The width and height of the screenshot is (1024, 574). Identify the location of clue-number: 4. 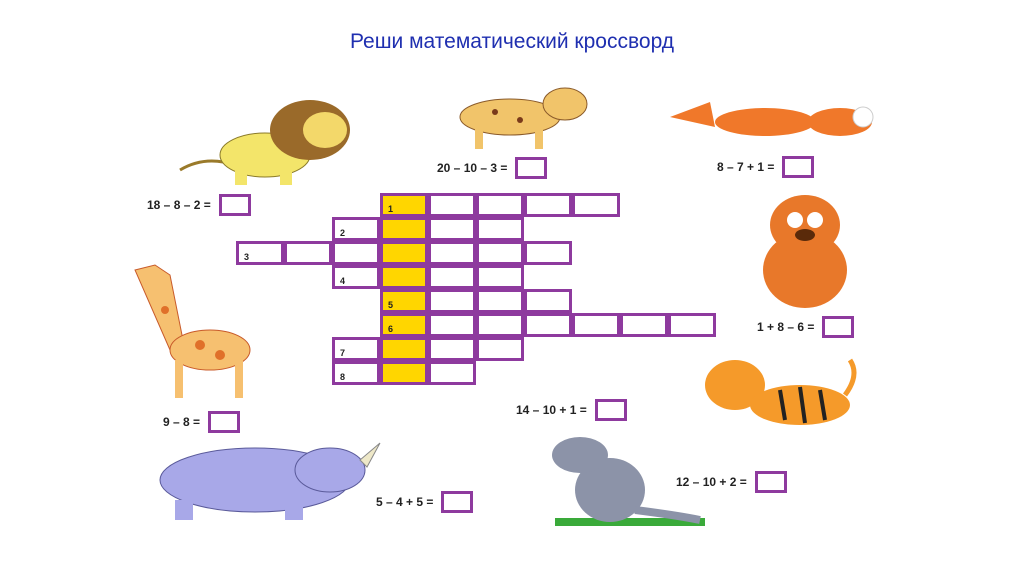
(343, 281).